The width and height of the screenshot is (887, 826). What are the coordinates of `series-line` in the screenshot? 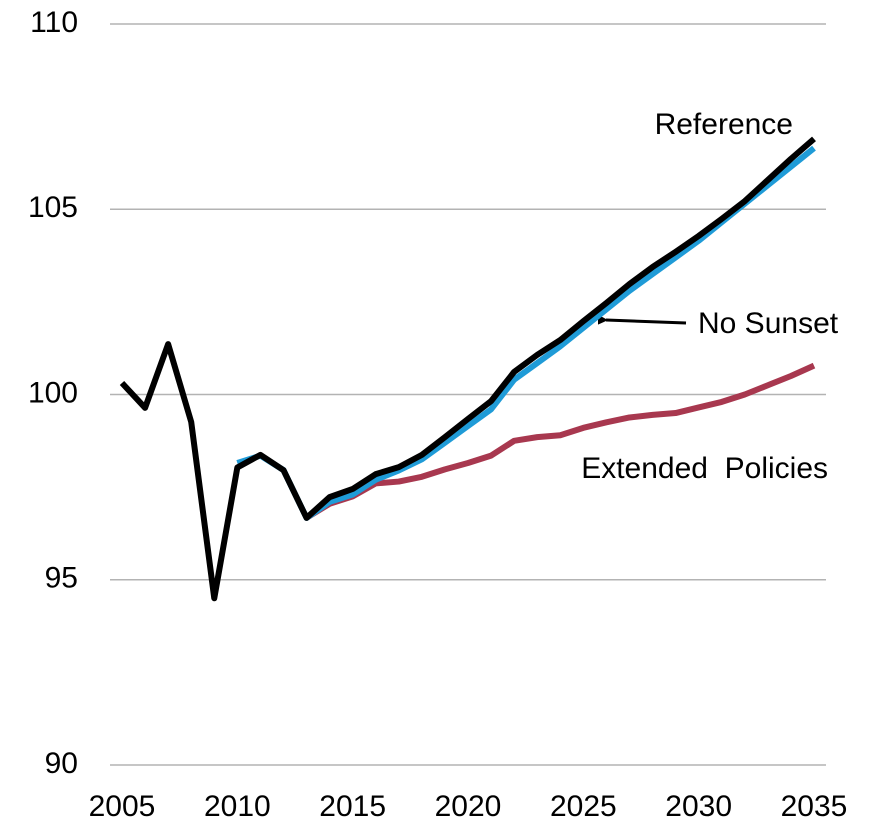 It's located at (560, 441).